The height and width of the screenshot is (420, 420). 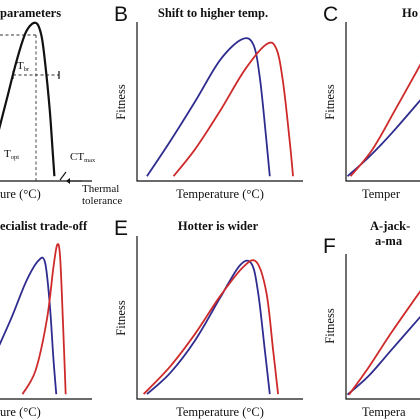 What do you see at coordinates (384, 412) in the screenshot?
I see `panel-f-xlabel: Tempera` at bounding box center [384, 412].